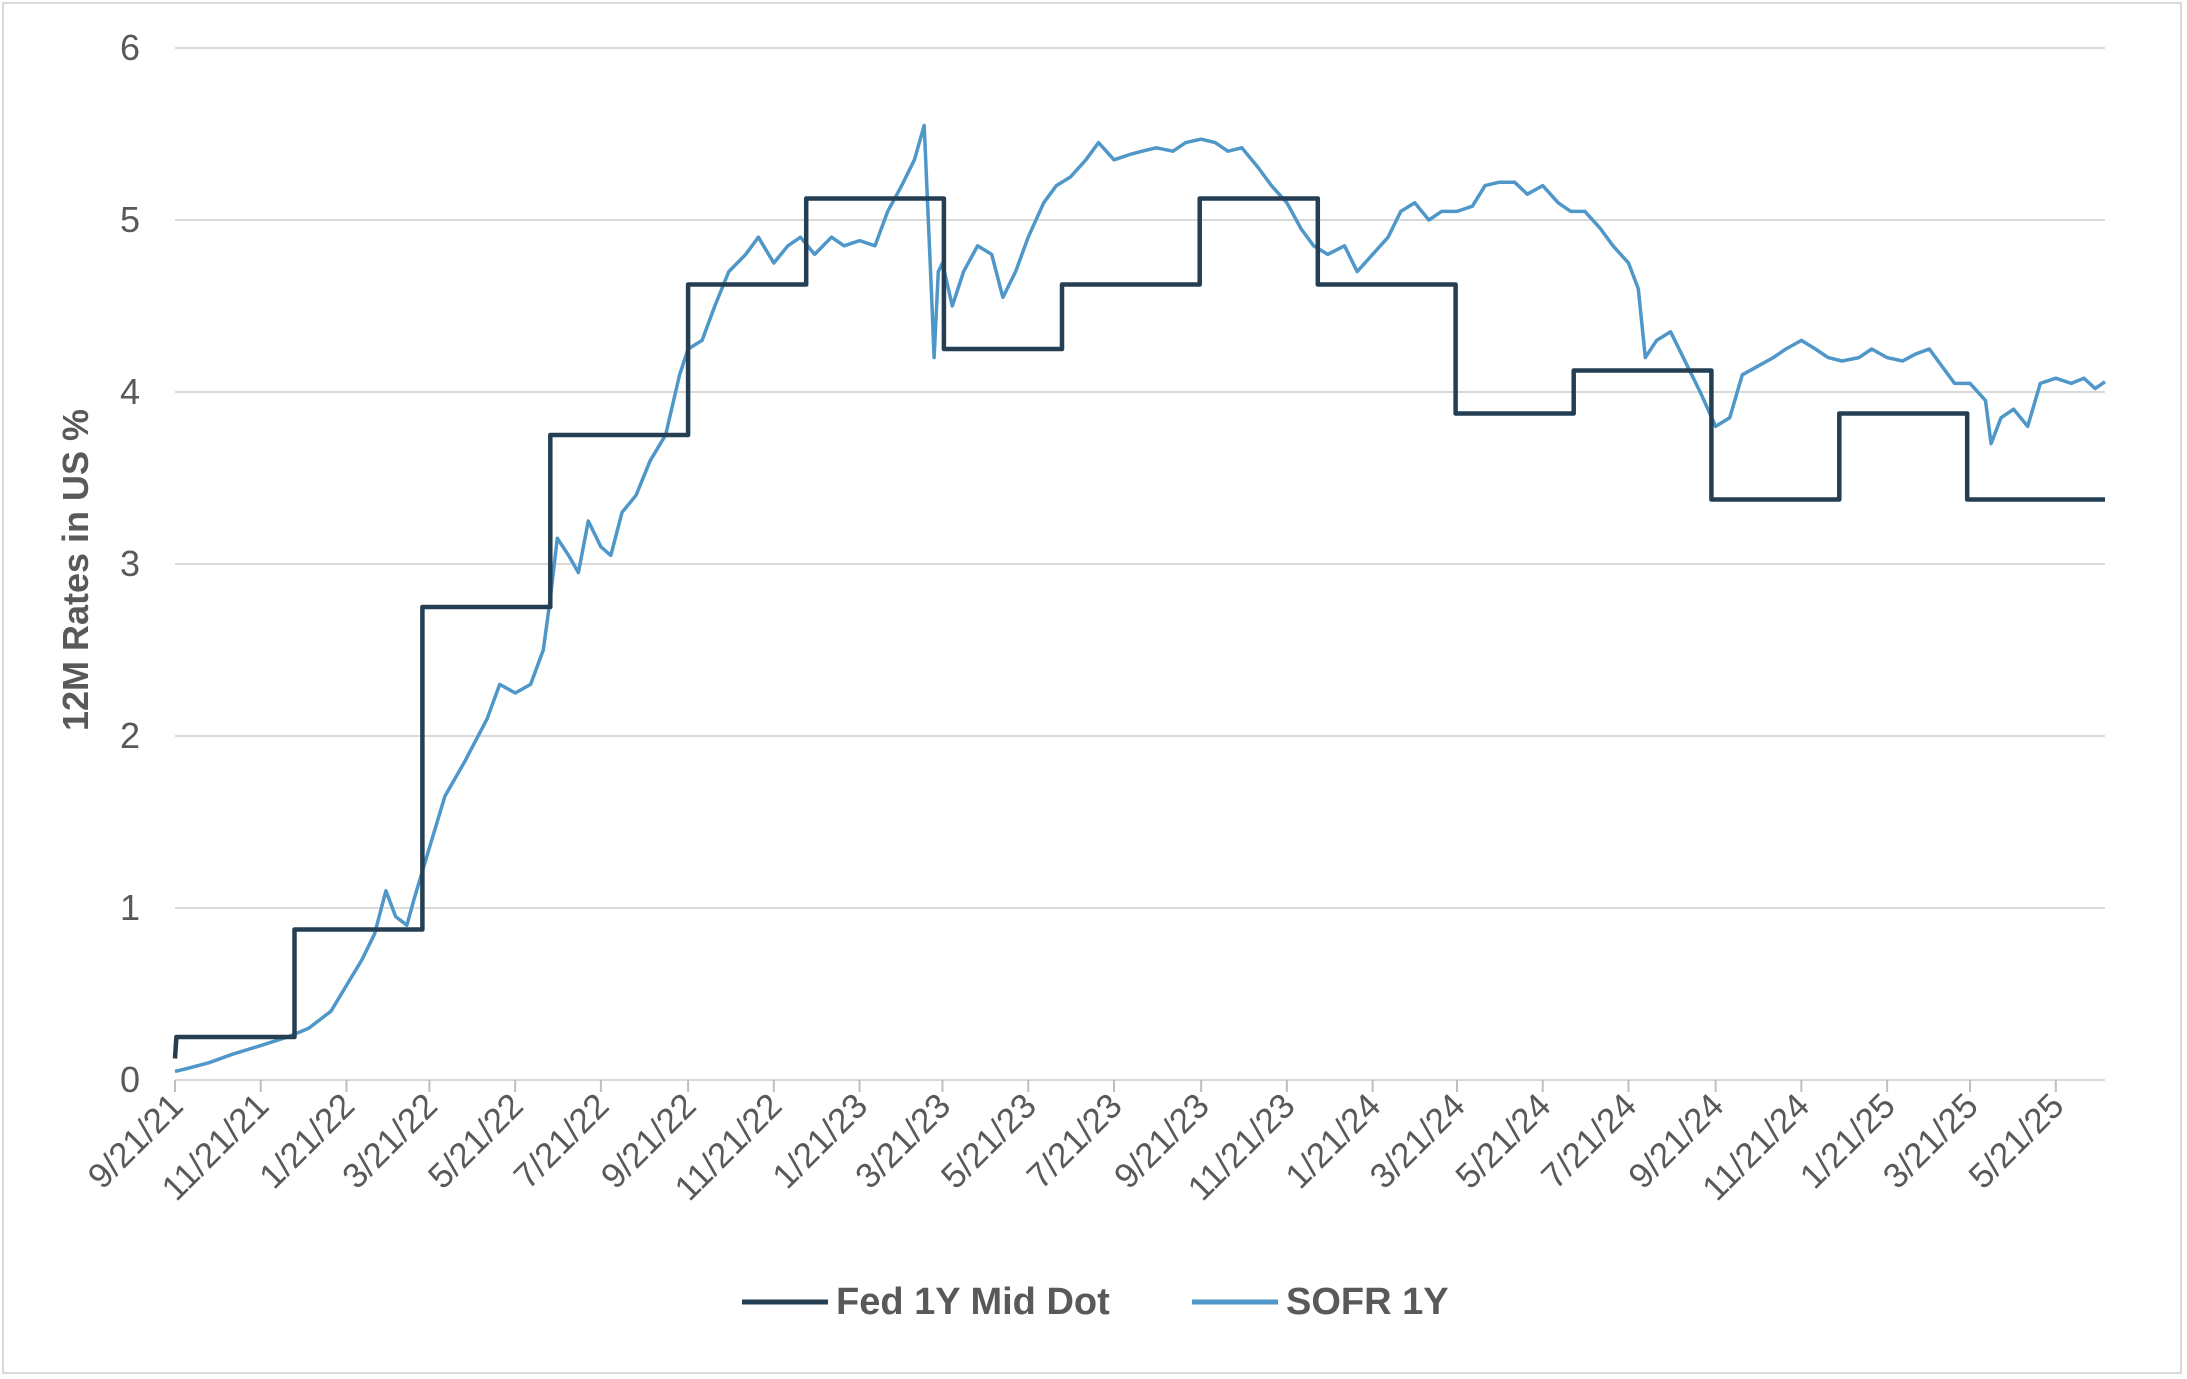  What do you see at coordinates (130, 907) in the screenshot?
I see `y-tick-label: 1` at bounding box center [130, 907].